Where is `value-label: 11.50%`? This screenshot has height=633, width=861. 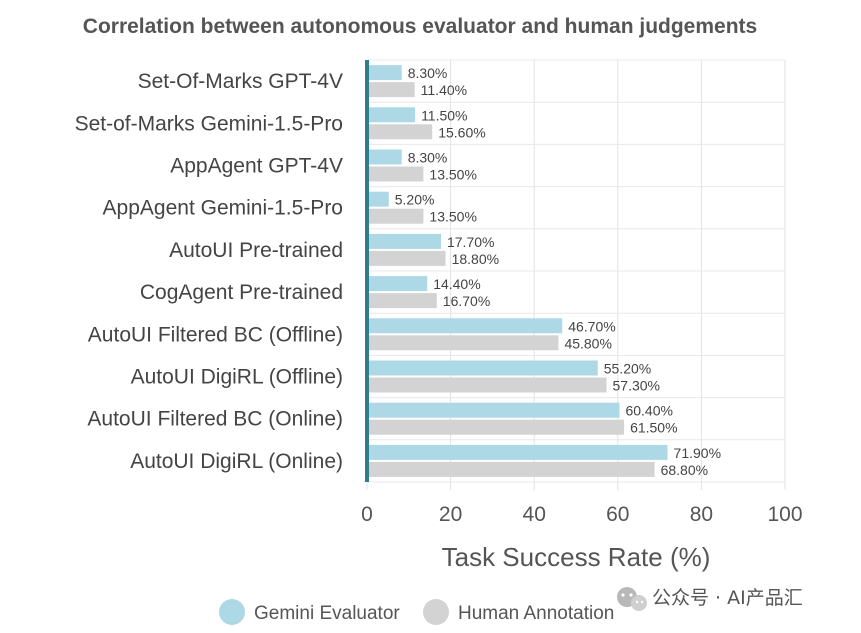 value-label: 11.50% is located at coordinates (444, 115).